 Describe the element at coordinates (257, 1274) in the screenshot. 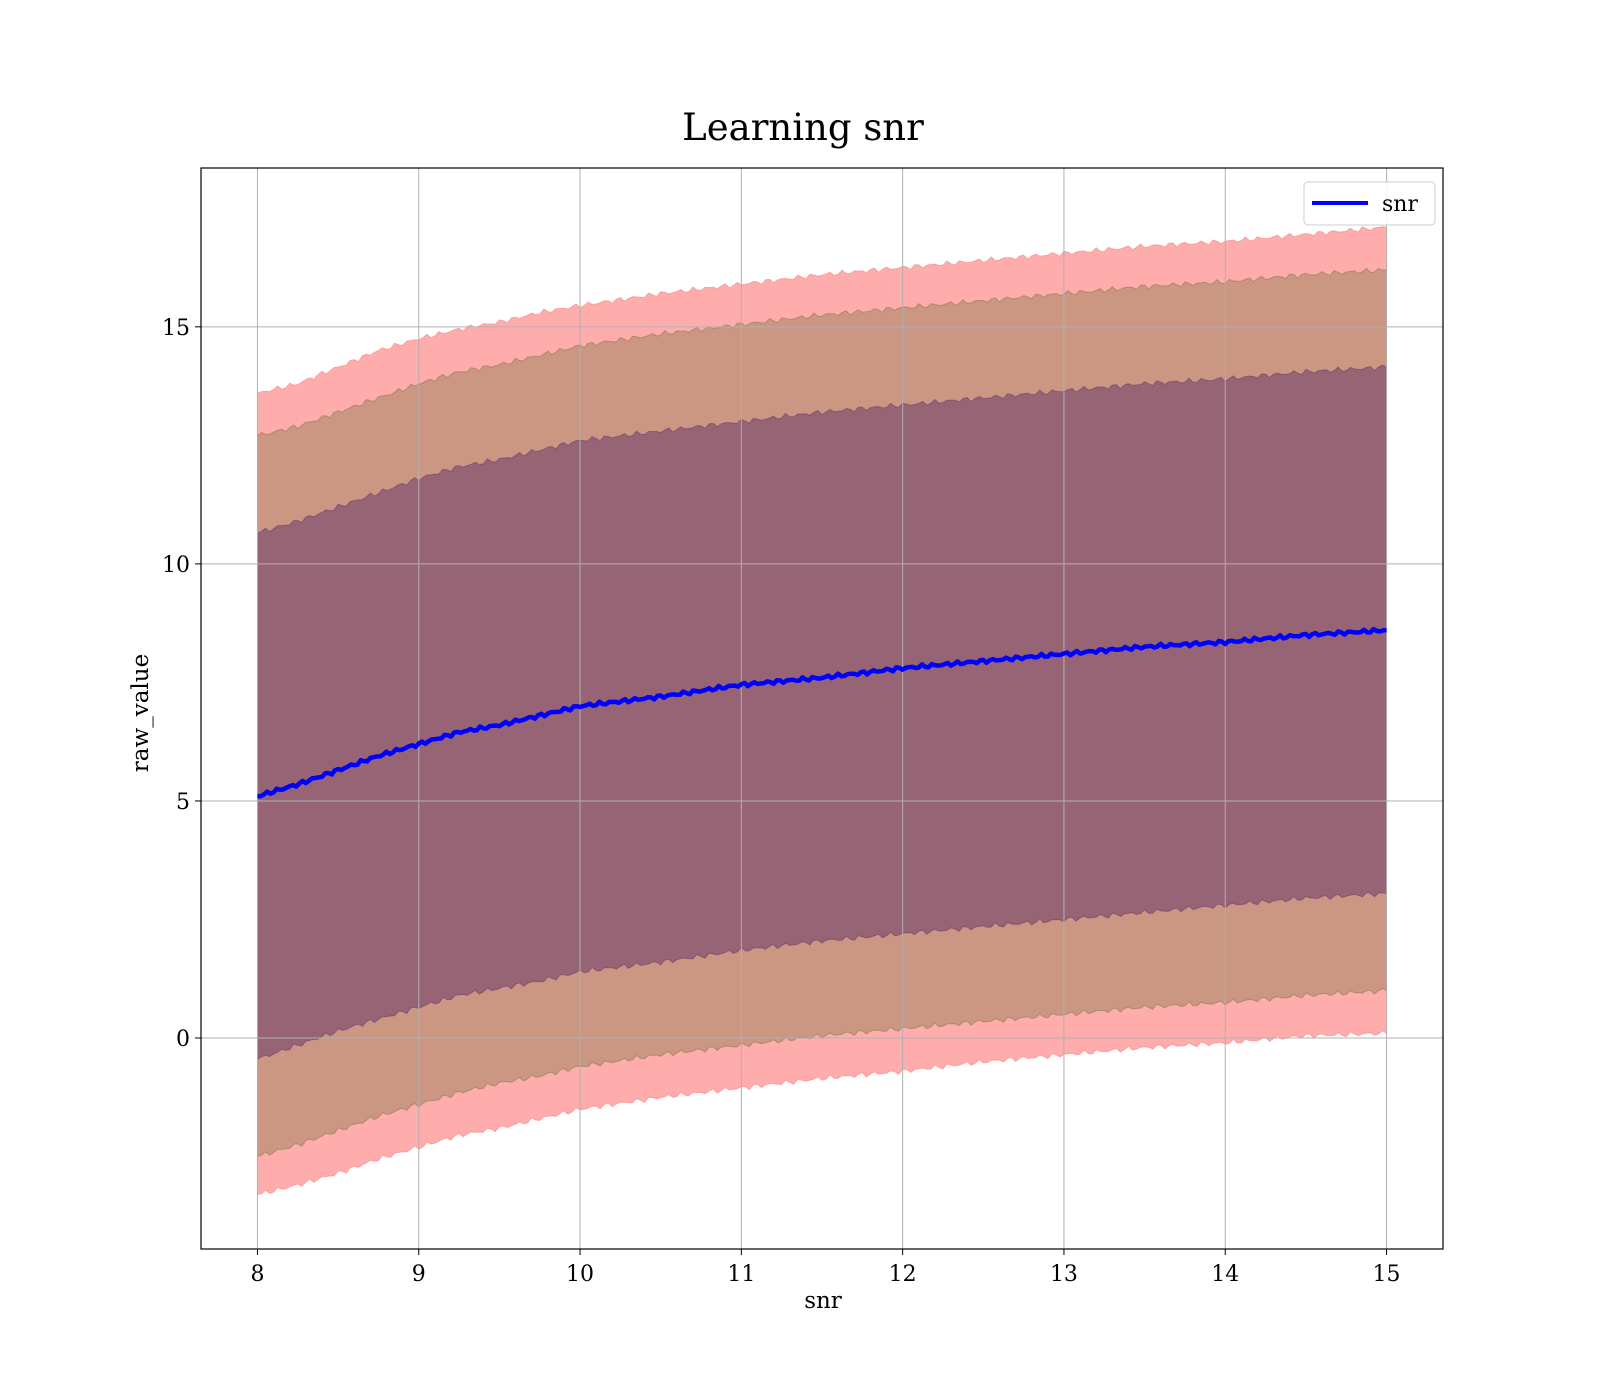

I see `x-tick-label: 8` at that location.